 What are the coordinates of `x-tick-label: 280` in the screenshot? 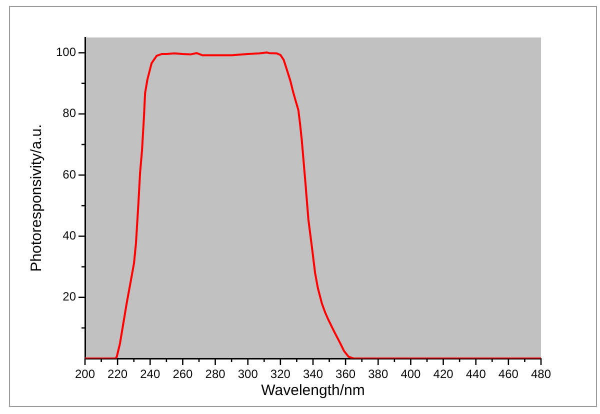 It's located at (215, 374).